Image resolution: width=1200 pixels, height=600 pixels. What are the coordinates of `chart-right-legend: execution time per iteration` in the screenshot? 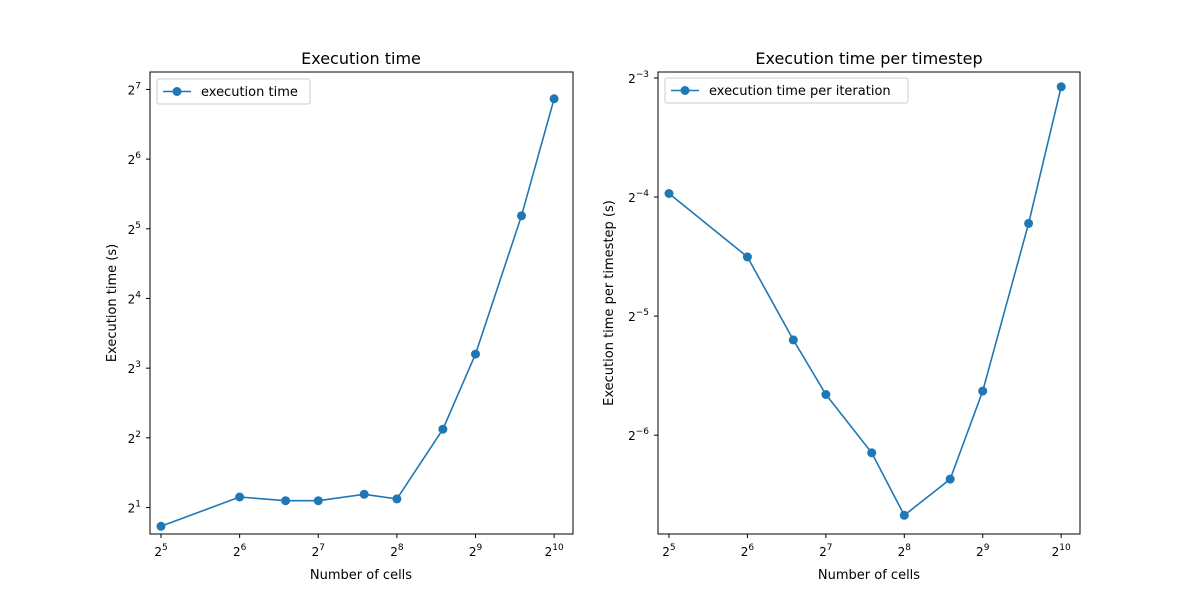 It's located at (786, 90).